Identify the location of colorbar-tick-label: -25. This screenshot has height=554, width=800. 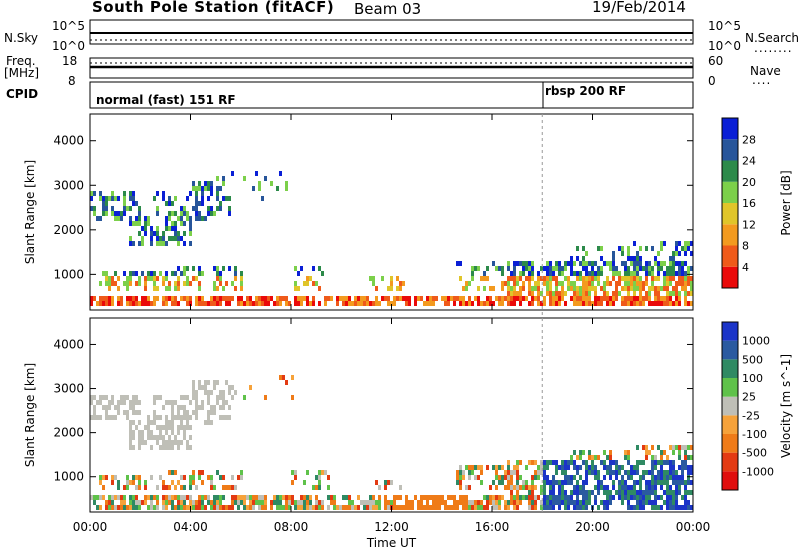
(751, 415).